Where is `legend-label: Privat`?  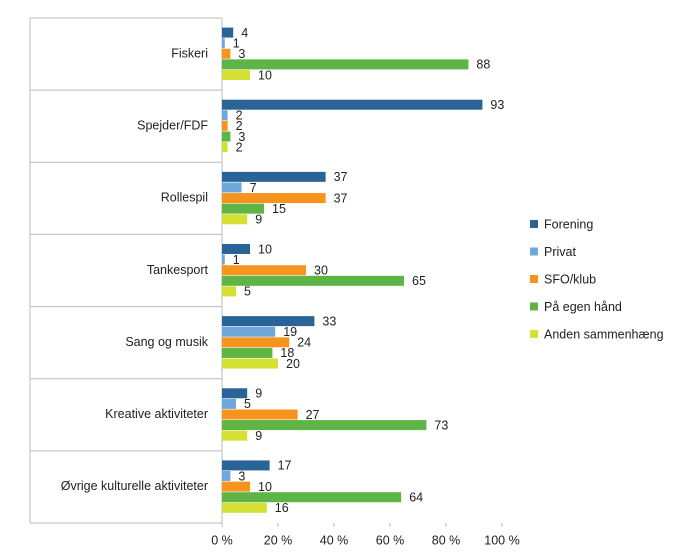
legend-label: Privat is located at coordinates (560, 252).